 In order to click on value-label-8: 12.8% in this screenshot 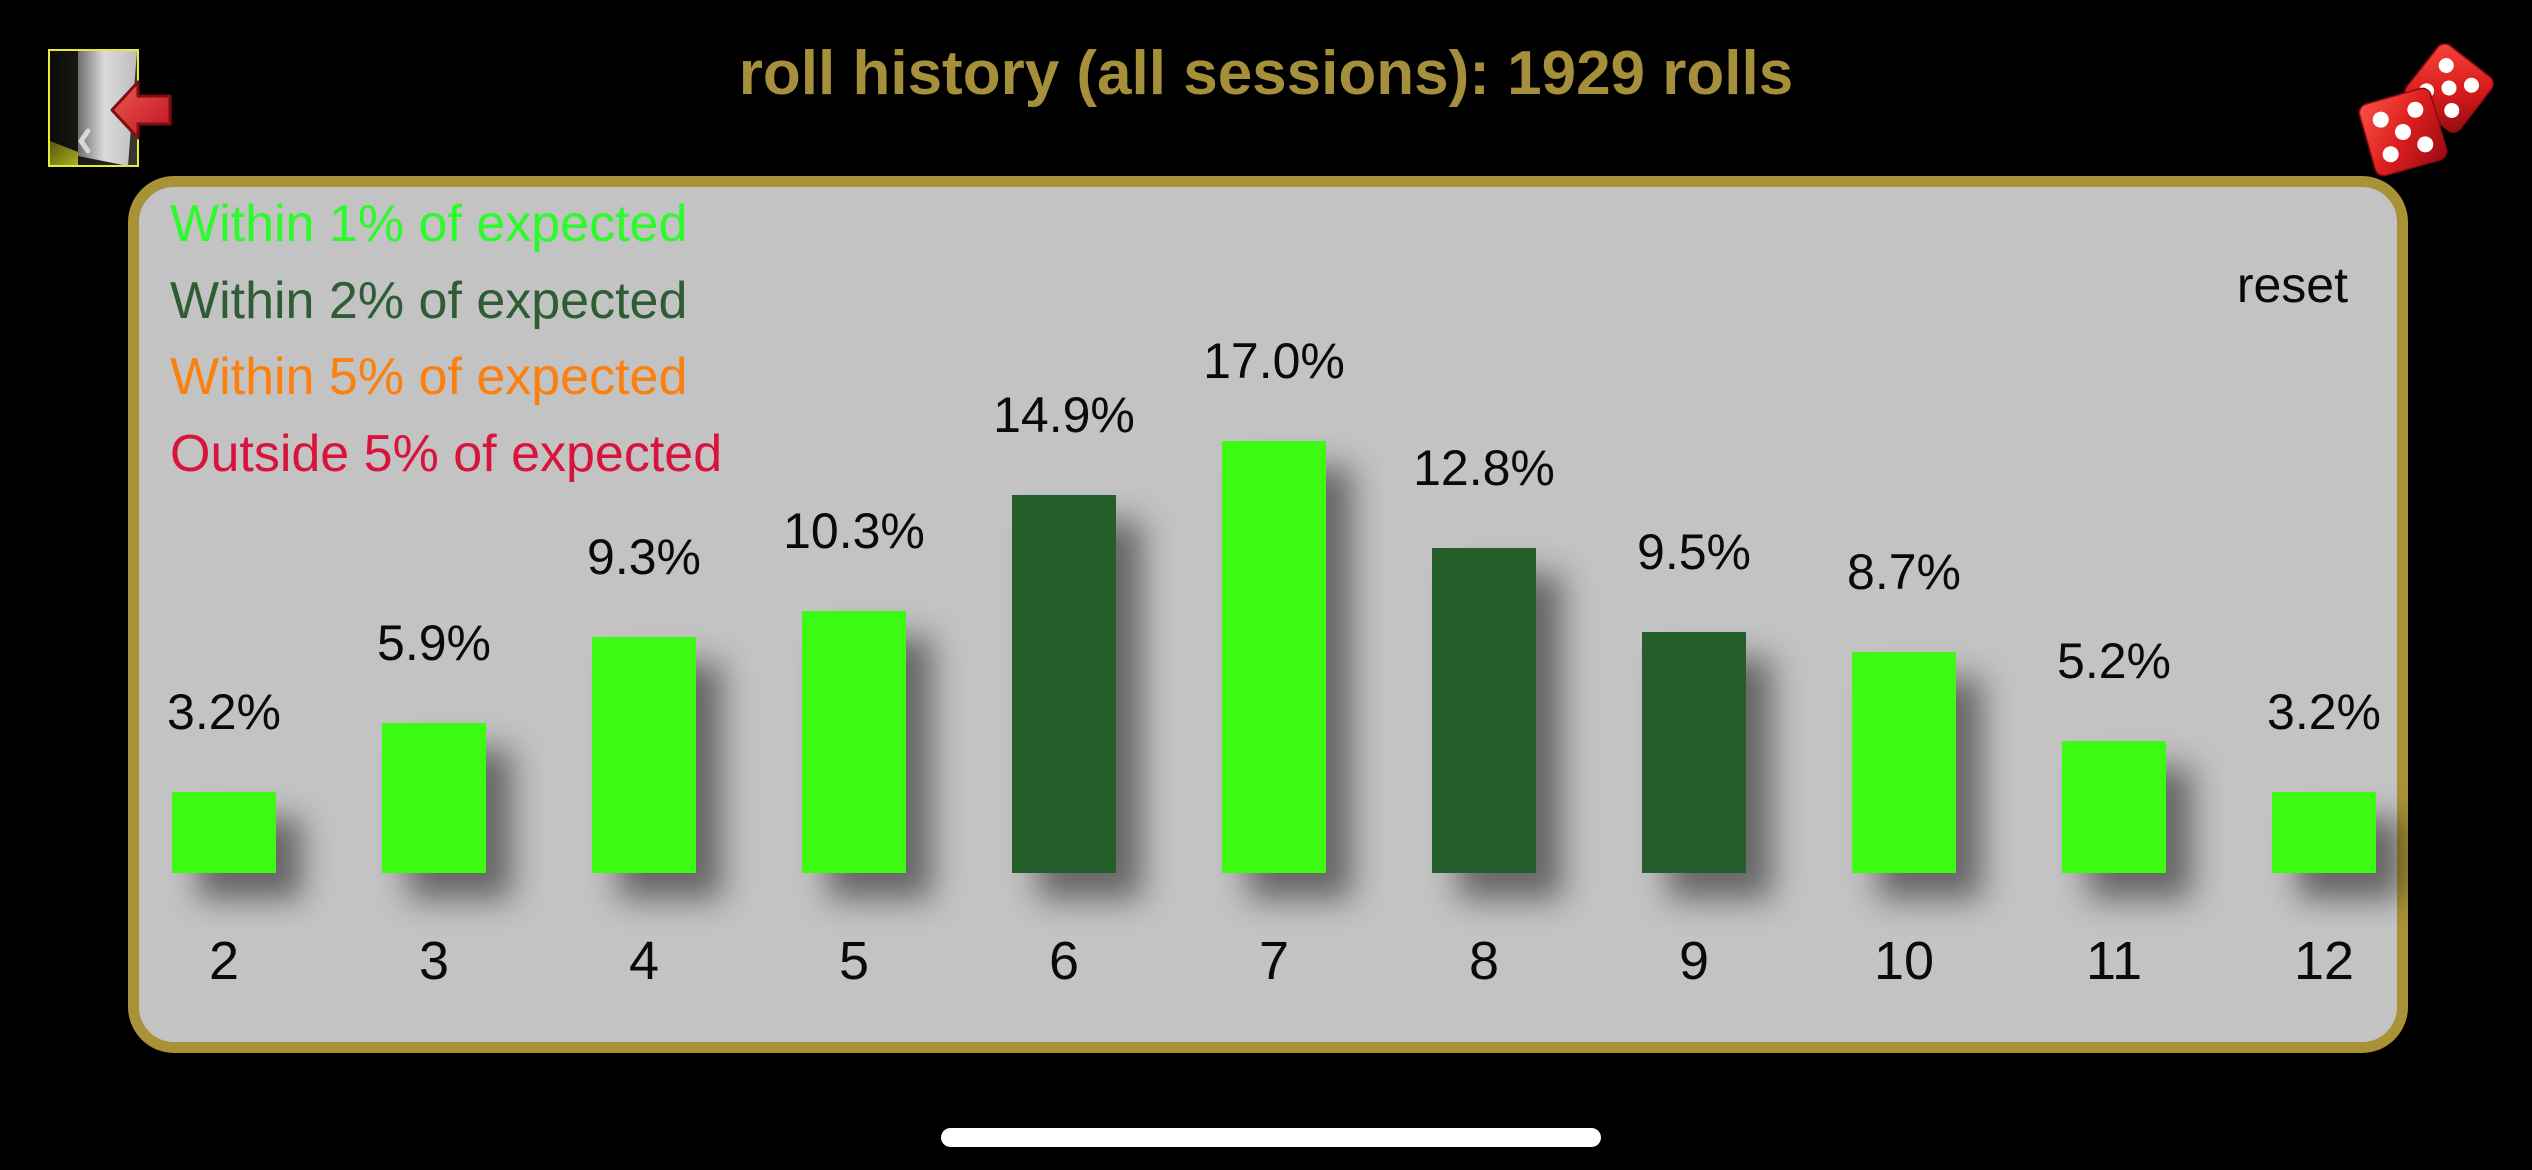, I will do `click(1484, 468)`.